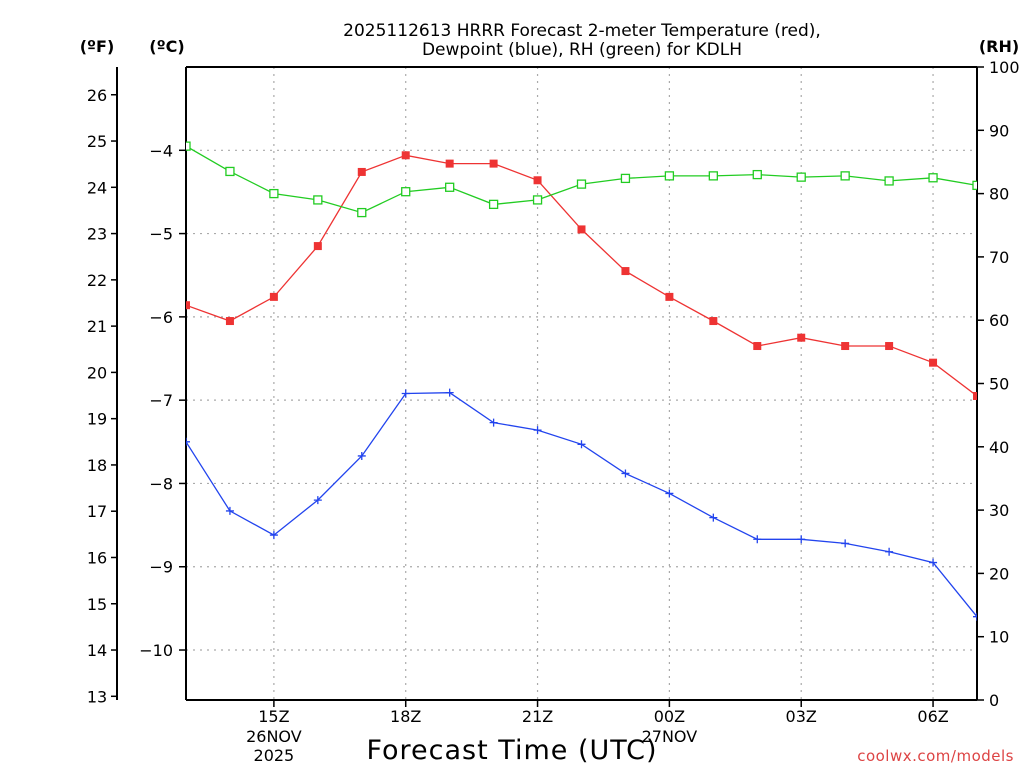 The height and width of the screenshot is (768, 1024). What do you see at coordinates (537, 716) in the screenshot?
I see `x-tick-label: 21Z` at bounding box center [537, 716].